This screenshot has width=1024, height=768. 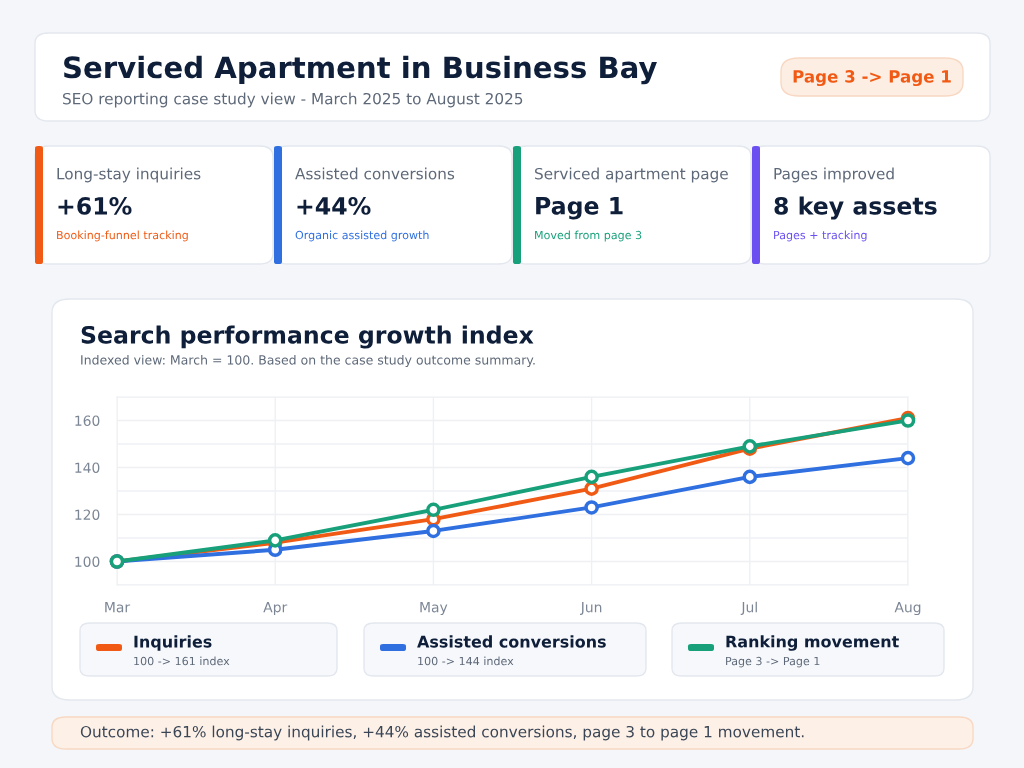 I want to click on text: Outcome: +61% long-stay inquiries, +44% assisted conversions, page 3 to page 1 movement., so click(x=442, y=733).